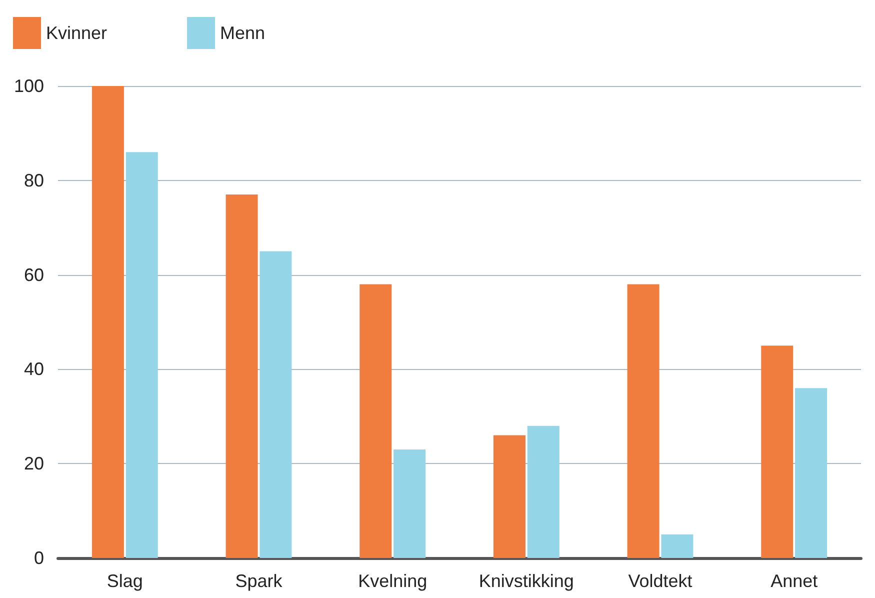 This screenshot has height=598, width=875. What do you see at coordinates (77, 33) in the screenshot?
I see `legend-label: Kvinner` at bounding box center [77, 33].